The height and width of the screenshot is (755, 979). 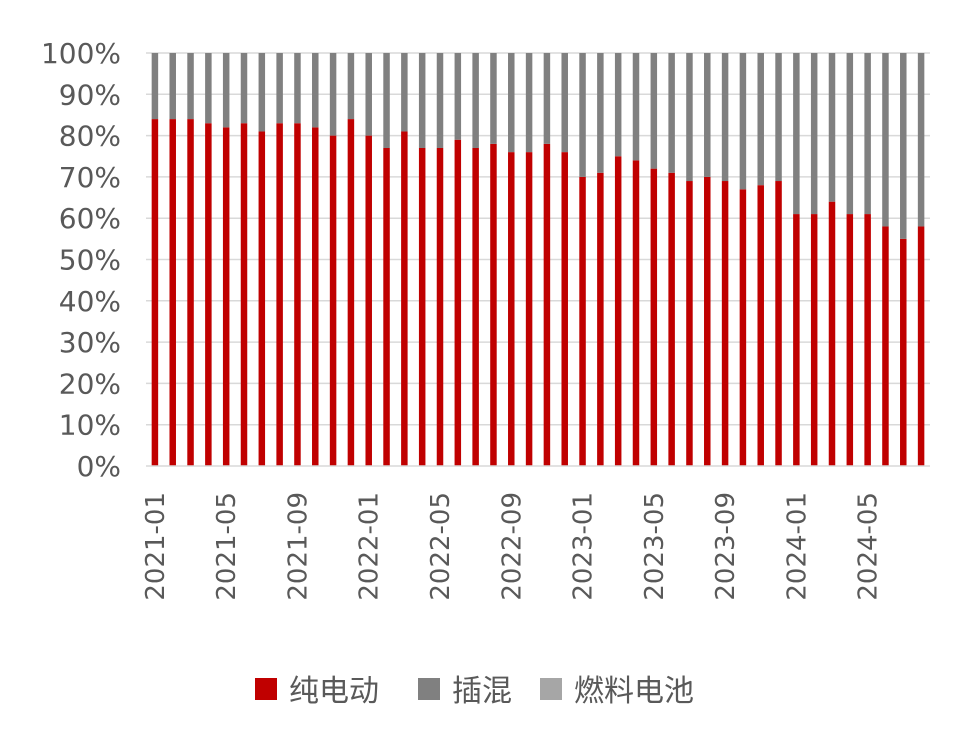 I want to click on x-tick-label: 2023-09, so click(x=726, y=546).